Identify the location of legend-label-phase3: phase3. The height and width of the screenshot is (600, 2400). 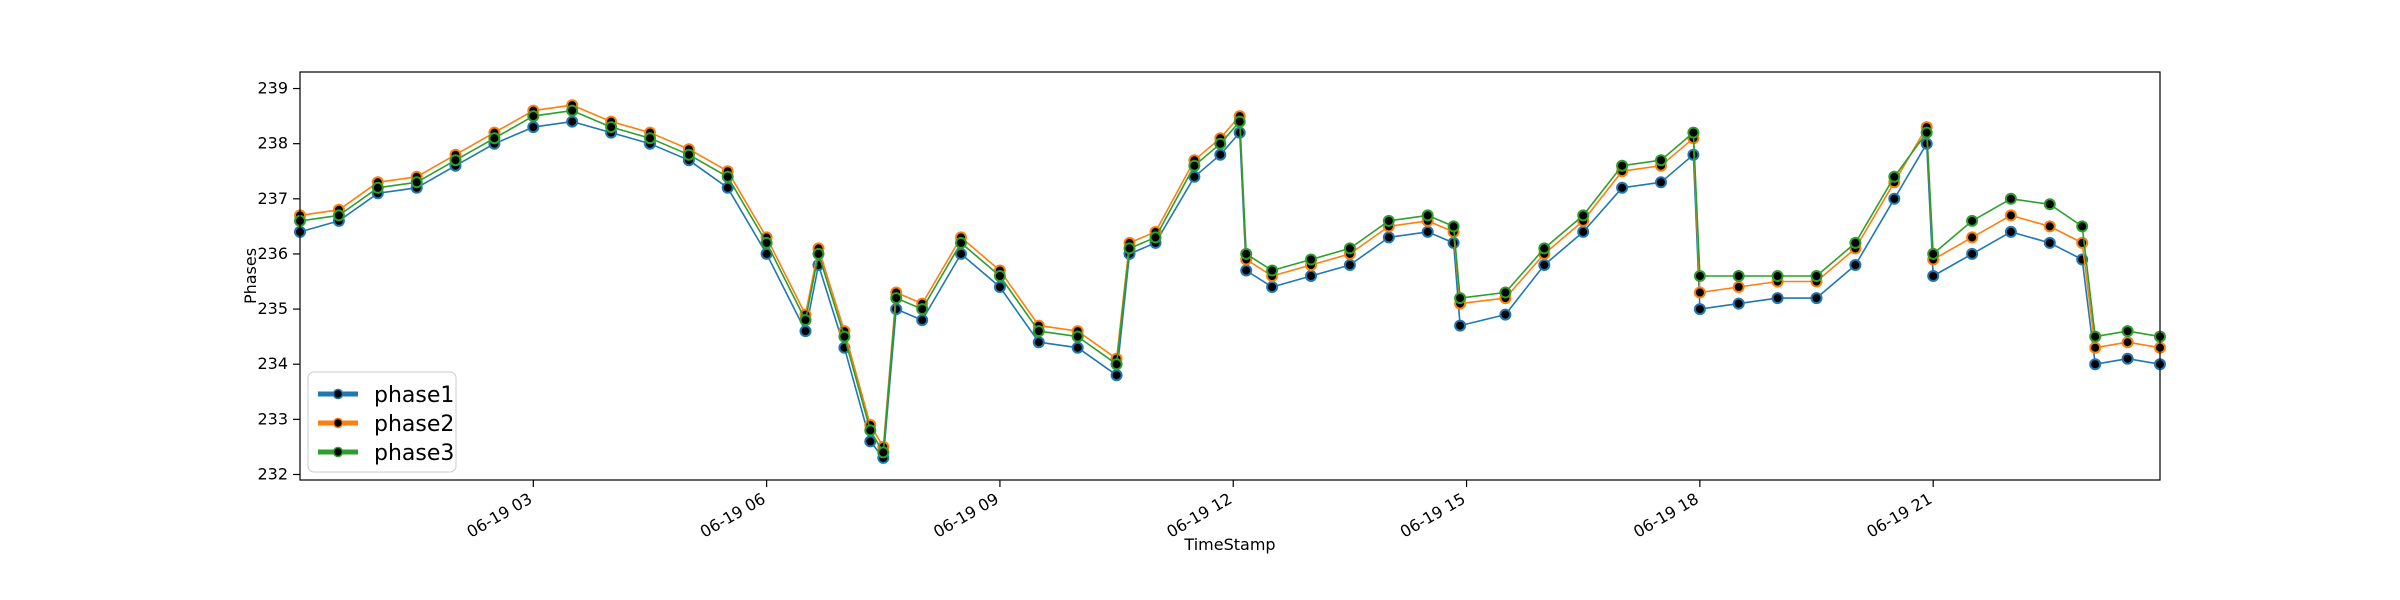
(414, 453).